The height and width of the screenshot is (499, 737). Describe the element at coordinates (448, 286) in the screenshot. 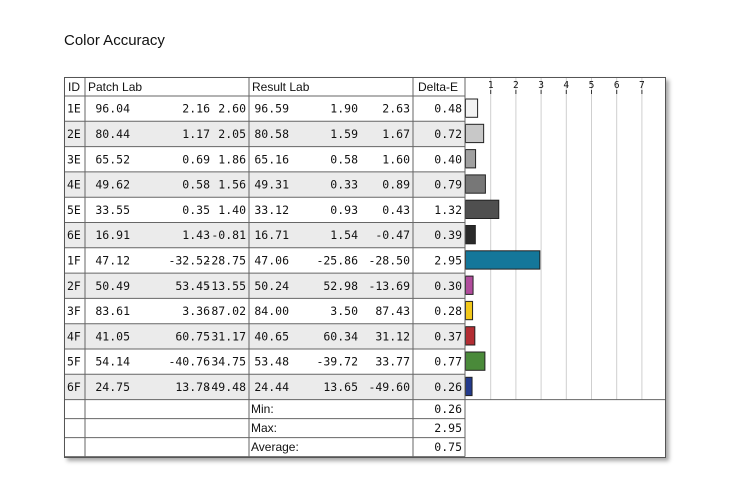

I see `delta-e-value: 0.30` at that location.